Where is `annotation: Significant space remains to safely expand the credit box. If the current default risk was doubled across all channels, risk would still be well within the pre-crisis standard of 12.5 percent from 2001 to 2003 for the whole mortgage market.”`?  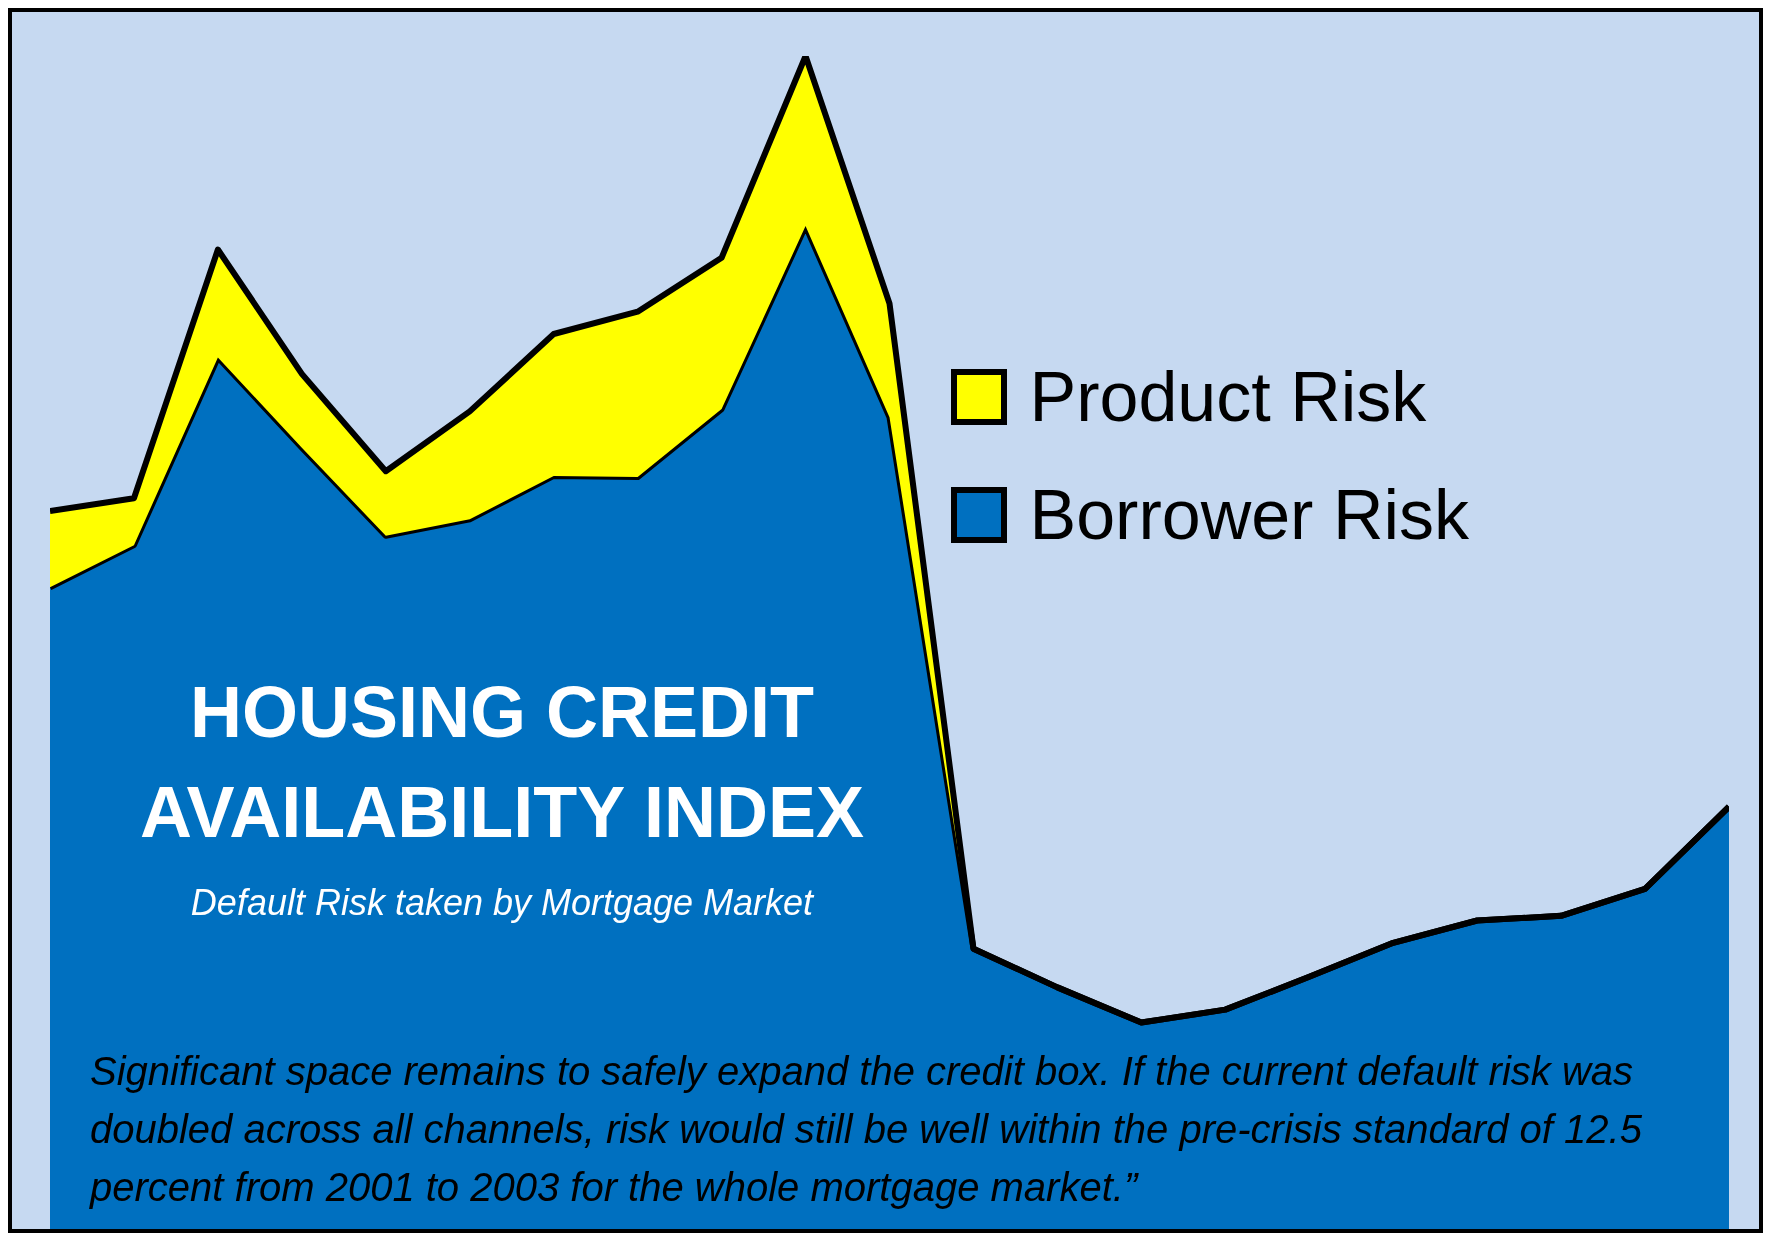 annotation: Significant space remains to safely expand the credit box. If the current default risk was doubled across all channels, risk would still be well within the pre-crisis standard of 12.5 percent from 2001 to 2003 for the whole mortgage market.” is located at coordinates (866, 1129).